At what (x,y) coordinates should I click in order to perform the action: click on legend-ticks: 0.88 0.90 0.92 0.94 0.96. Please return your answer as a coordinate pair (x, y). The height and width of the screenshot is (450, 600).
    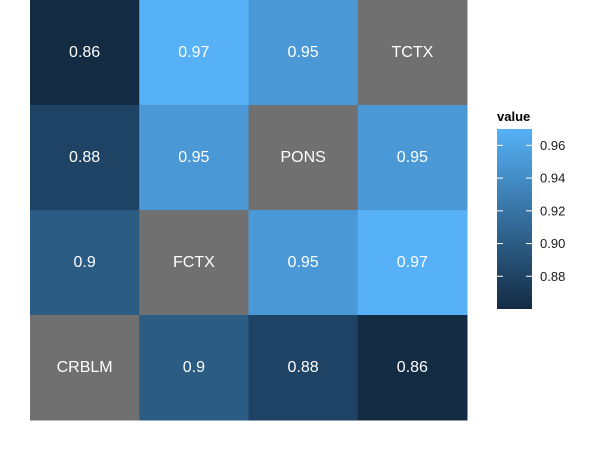
    Looking at the image, I should click on (531, 211).